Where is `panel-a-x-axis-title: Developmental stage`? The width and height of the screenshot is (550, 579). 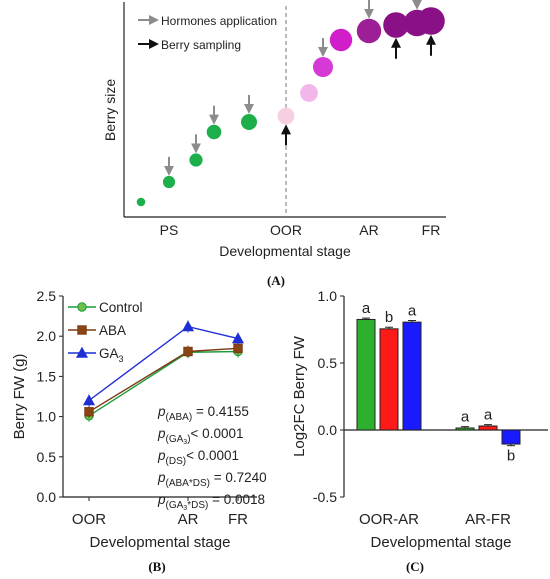 panel-a-x-axis-title: Developmental stage is located at coordinates (285, 251).